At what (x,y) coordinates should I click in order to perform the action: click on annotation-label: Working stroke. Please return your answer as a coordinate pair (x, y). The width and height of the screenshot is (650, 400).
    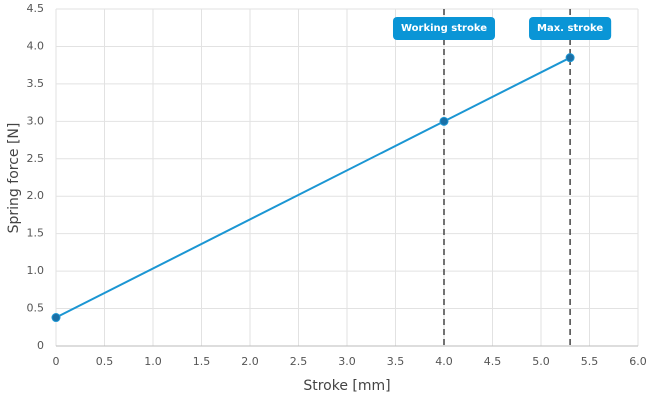
    Looking at the image, I should click on (444, 28).